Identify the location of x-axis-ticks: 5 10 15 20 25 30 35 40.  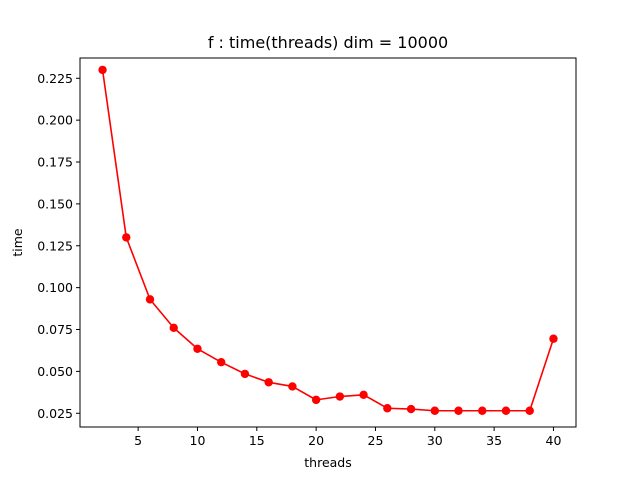
(347, 437).